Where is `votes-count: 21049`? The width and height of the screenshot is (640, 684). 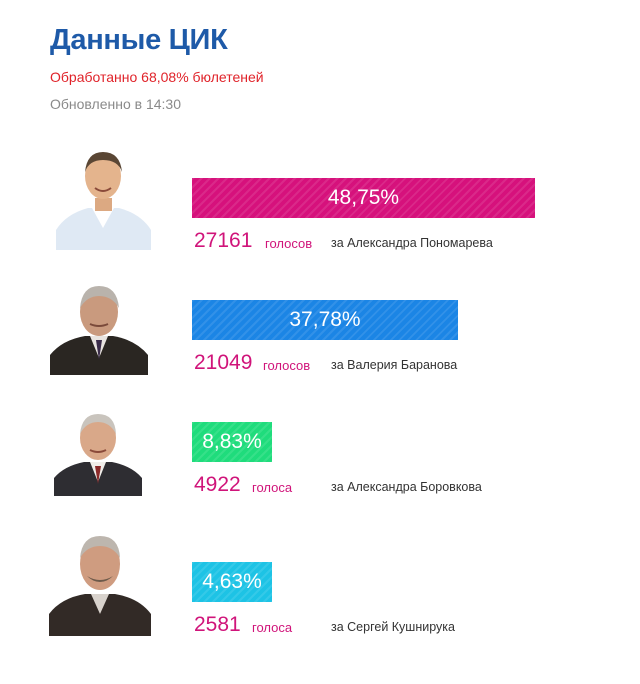
votes-count: 21049 is located at coordinates (223, 362).